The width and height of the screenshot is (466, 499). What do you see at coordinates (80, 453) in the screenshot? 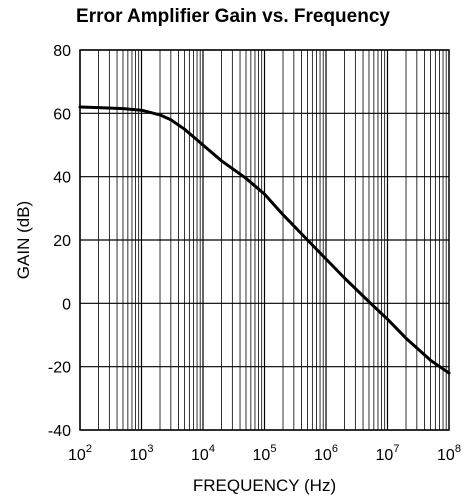
I see `x-tick-label: 10²` at bounding box center [80, 453].